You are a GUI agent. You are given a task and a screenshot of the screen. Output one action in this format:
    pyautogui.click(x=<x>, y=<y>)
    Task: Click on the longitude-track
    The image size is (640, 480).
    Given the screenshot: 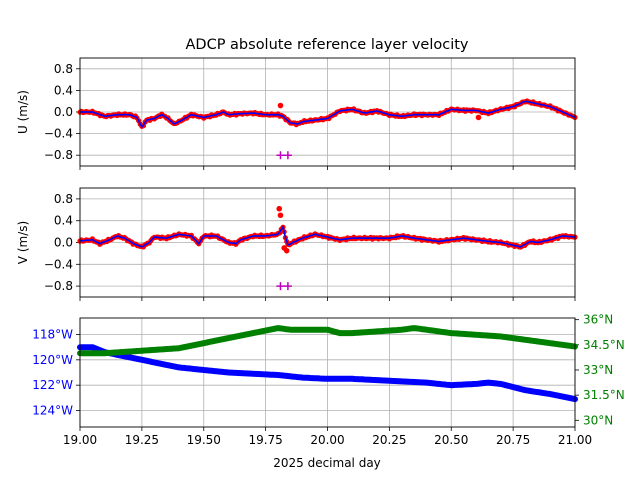 What is the action you would take?
    pyautogui.click(x=327, y=373)
    